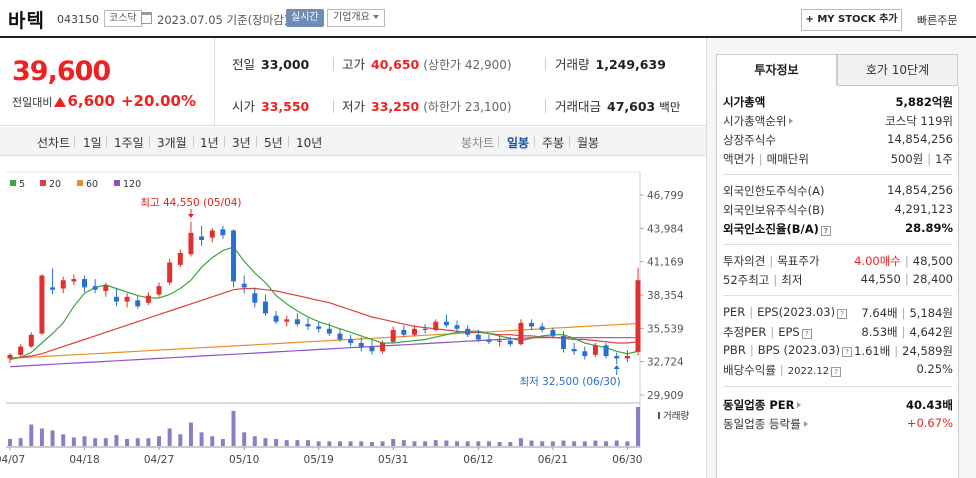 Image resolution: width=976 pixels, height=478 pixels. I want to click on ma120-line, so click(323, 352).